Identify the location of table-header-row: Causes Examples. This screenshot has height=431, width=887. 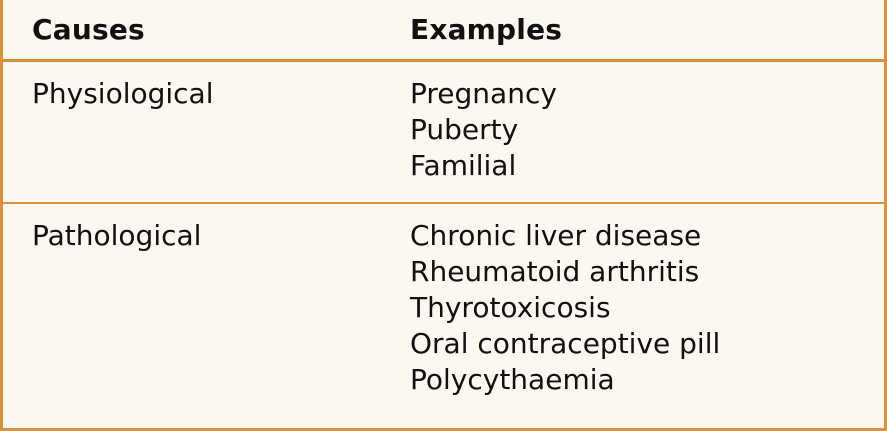
(443, 31).